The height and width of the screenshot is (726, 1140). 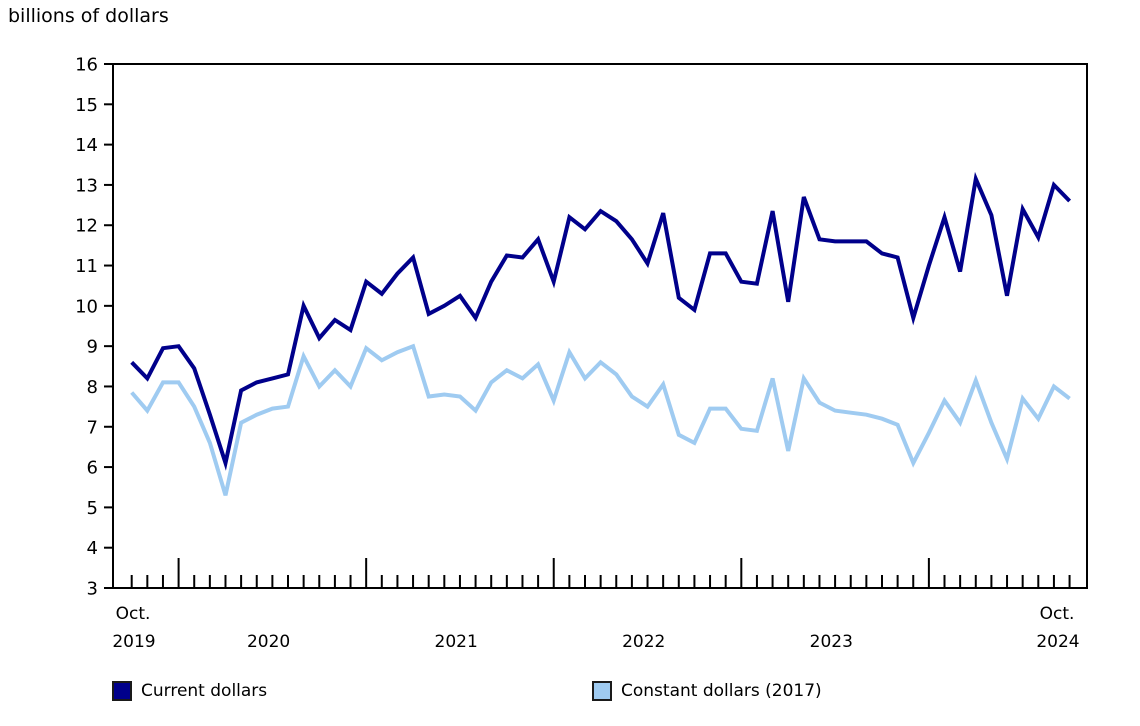 I want to click on x-label-year: 2020, so click(x=268, y=642).